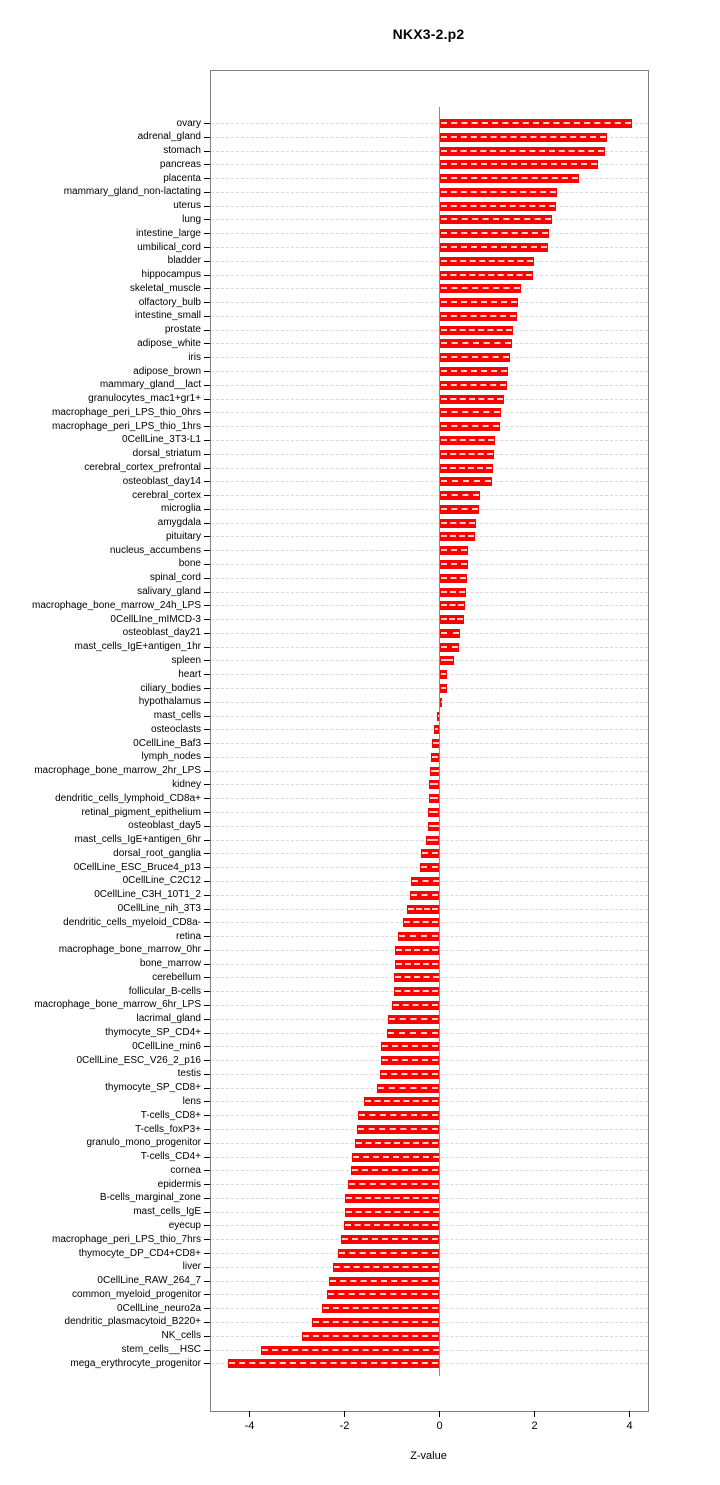 This screenshot has width=720, height=1485. Describe the element at coordinates (155, 619) in the screenshot. I see `category-label: 0CellLIne_mIMCD-3` at that location.